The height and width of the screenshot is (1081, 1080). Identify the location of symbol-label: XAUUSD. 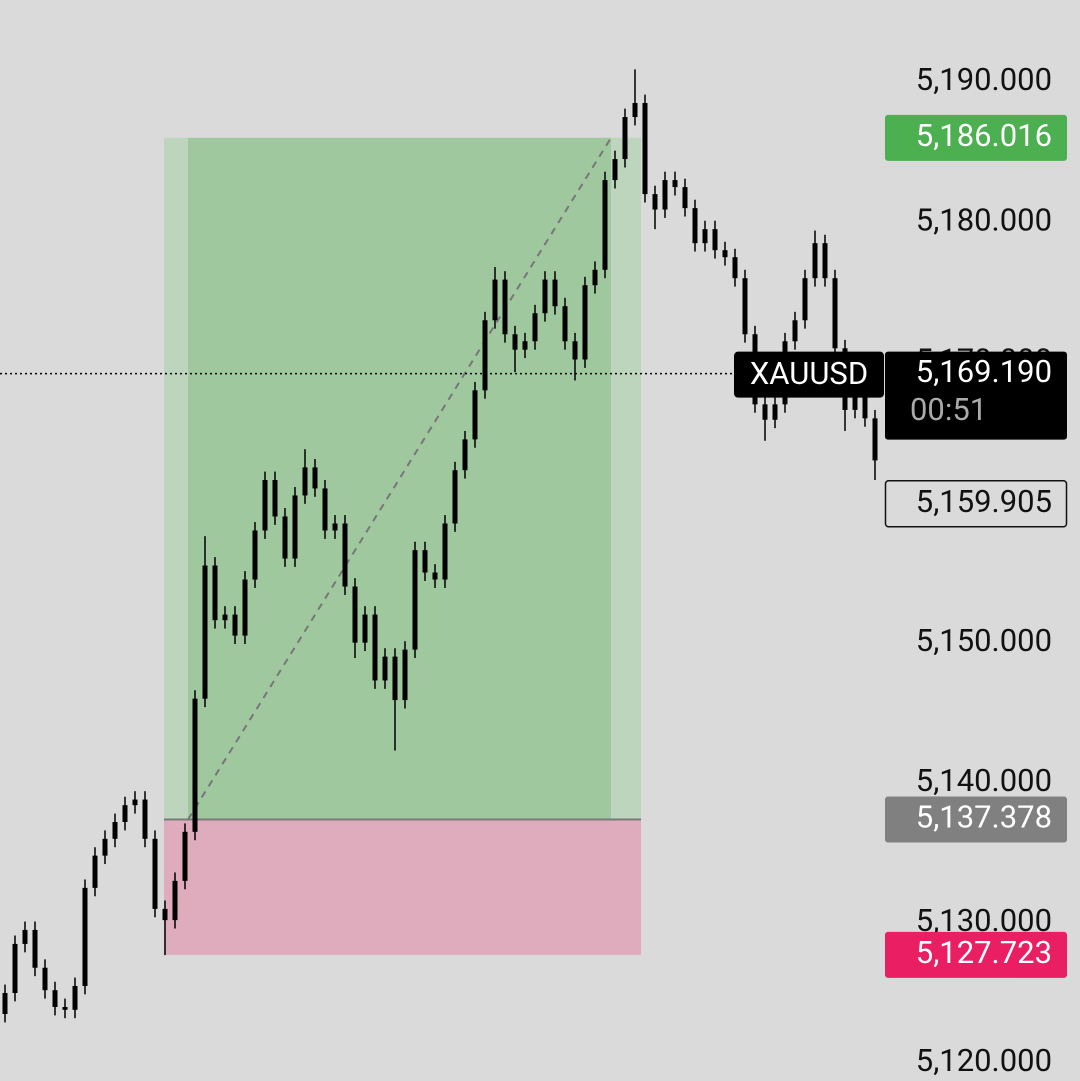
(809, 373).